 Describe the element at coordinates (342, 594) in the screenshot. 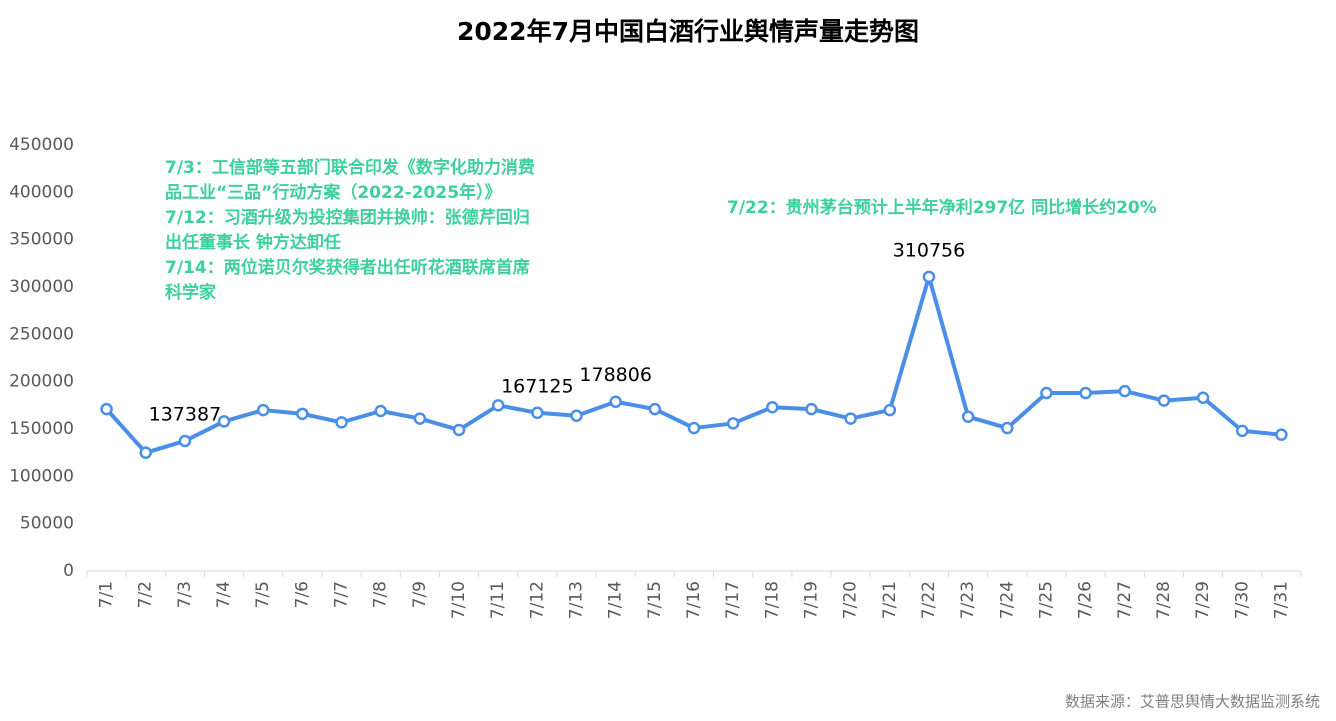

I see `x-tick-label: 7/7` at that location.